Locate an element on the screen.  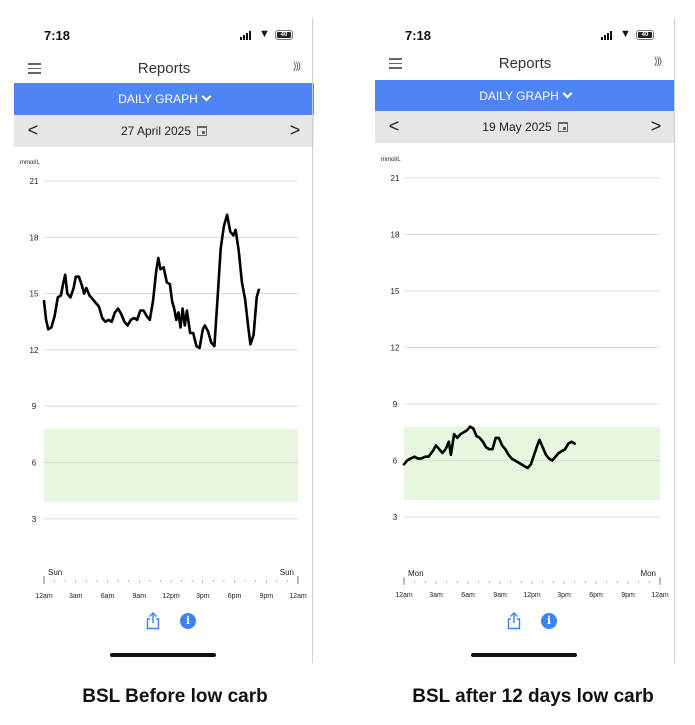
screen-divider-right is located at coordinates (674, 340).